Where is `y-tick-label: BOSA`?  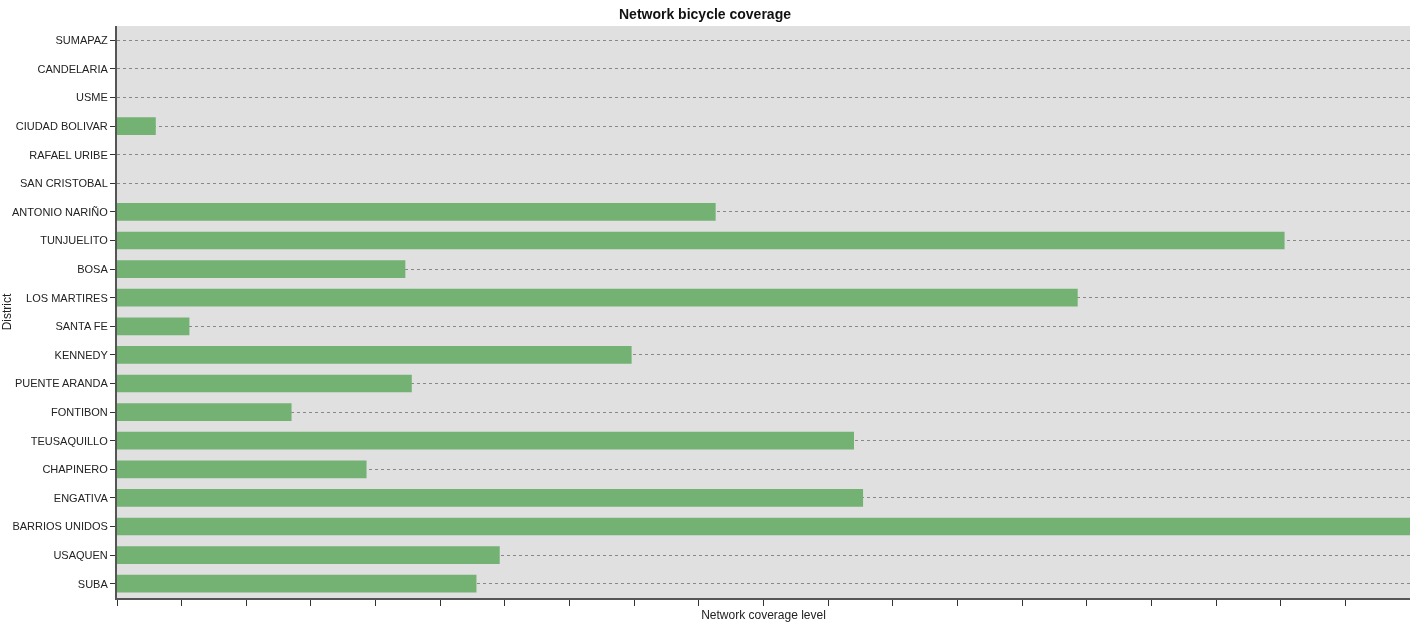 y-tick-label: BOSA is located at coordinates (93, 268).